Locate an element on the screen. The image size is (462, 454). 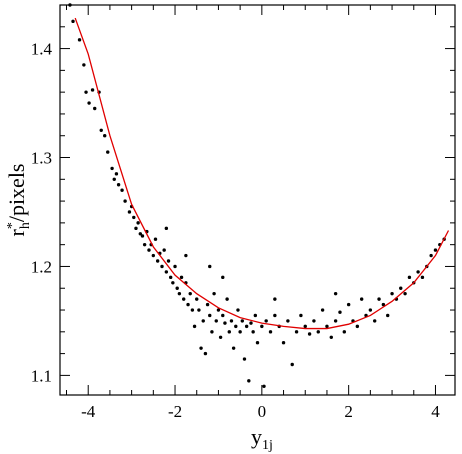
x-tick-label: 0 is located at coordinates (262, 411).